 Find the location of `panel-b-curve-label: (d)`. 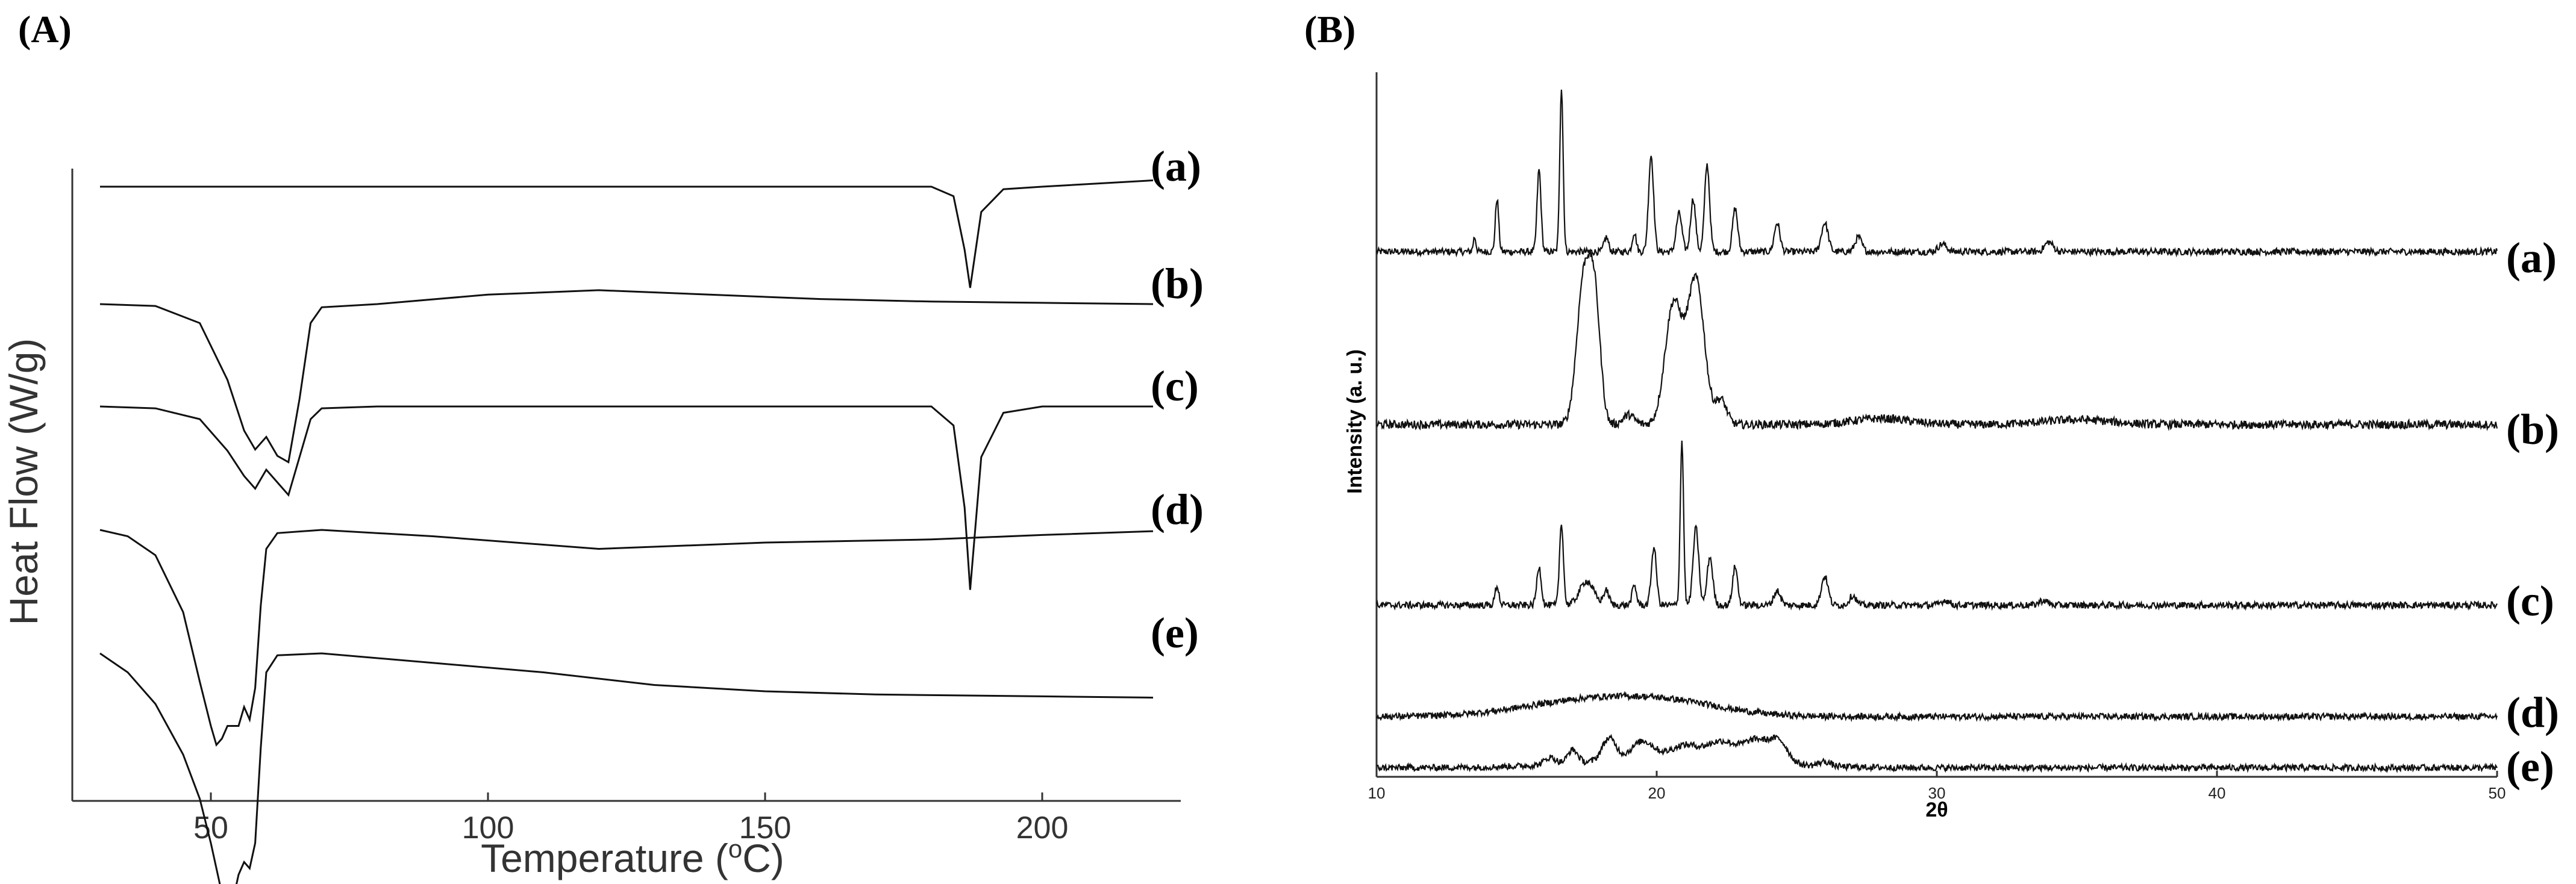

panel-b-curve-label: (d) is located at coordinates (2533, 712).